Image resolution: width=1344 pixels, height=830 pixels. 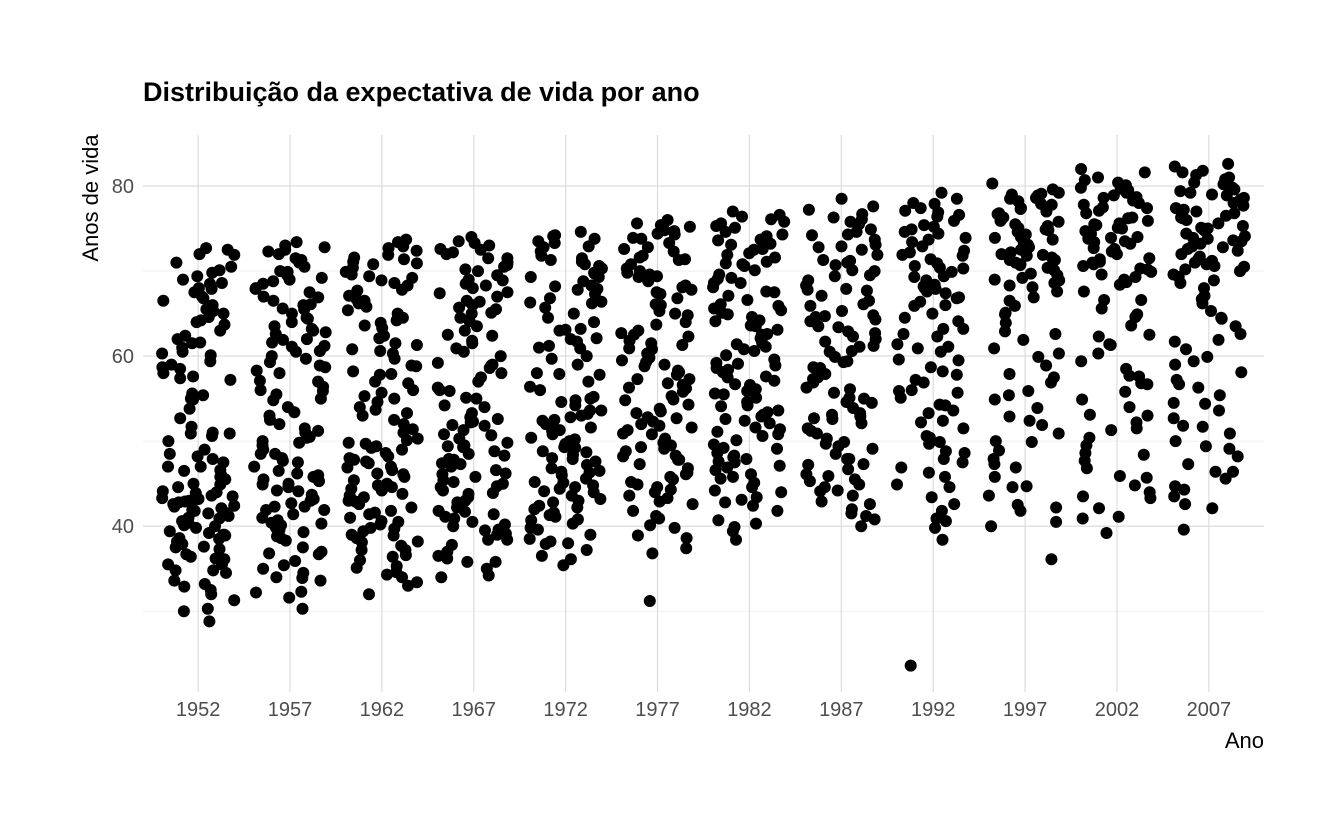 What do you see at coordinates (657, 710) in the screenshot?
I see `x-tick-label: 1977` at bounding box center [657, 710].